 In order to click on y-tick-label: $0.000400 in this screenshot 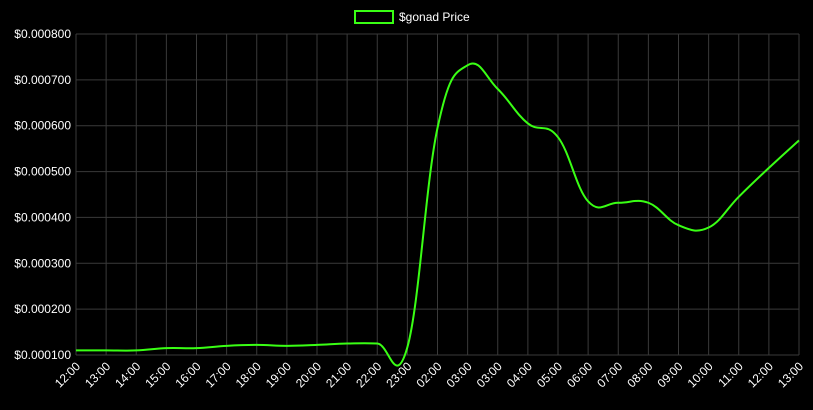, I will do `click(42, 217)`.